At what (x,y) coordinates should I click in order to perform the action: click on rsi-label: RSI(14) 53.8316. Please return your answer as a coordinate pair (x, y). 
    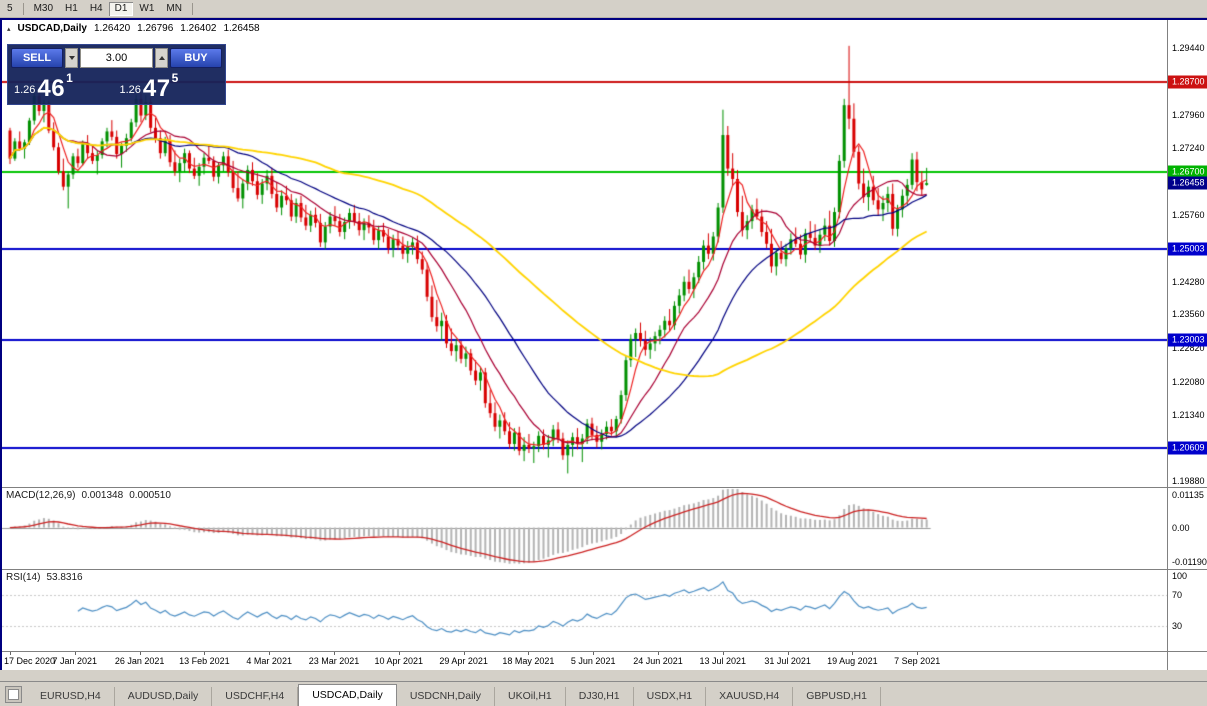
    Looking at the image, I should click on (44, 577).